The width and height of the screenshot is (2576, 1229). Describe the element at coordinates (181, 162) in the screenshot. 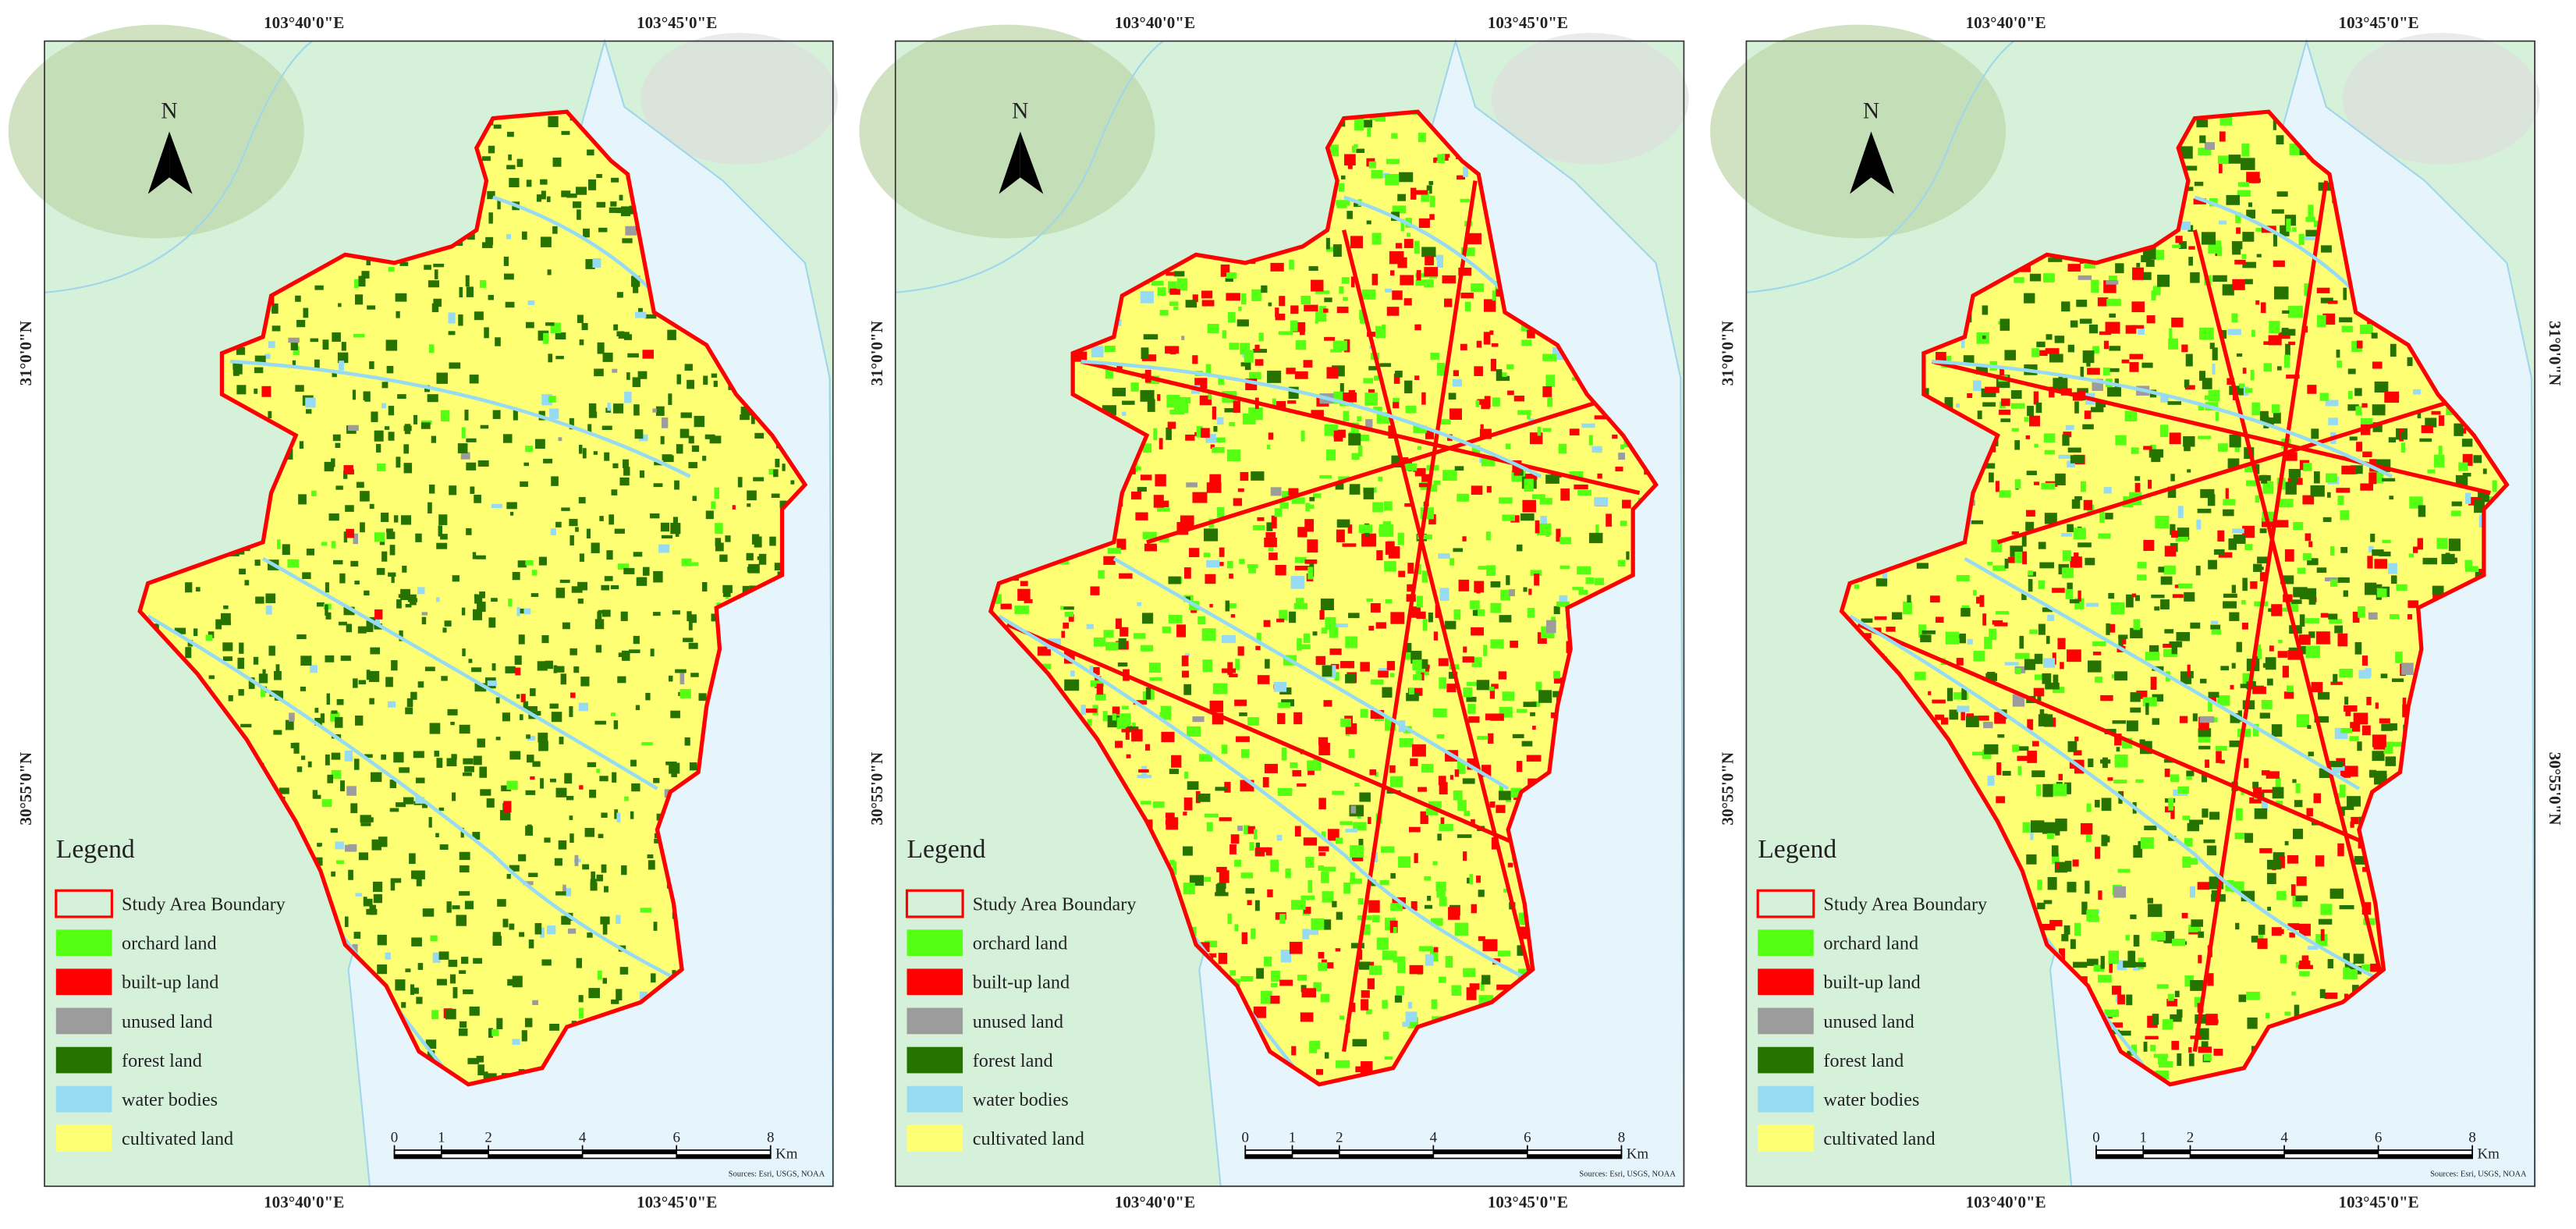

I see `north-arrow` at that location.